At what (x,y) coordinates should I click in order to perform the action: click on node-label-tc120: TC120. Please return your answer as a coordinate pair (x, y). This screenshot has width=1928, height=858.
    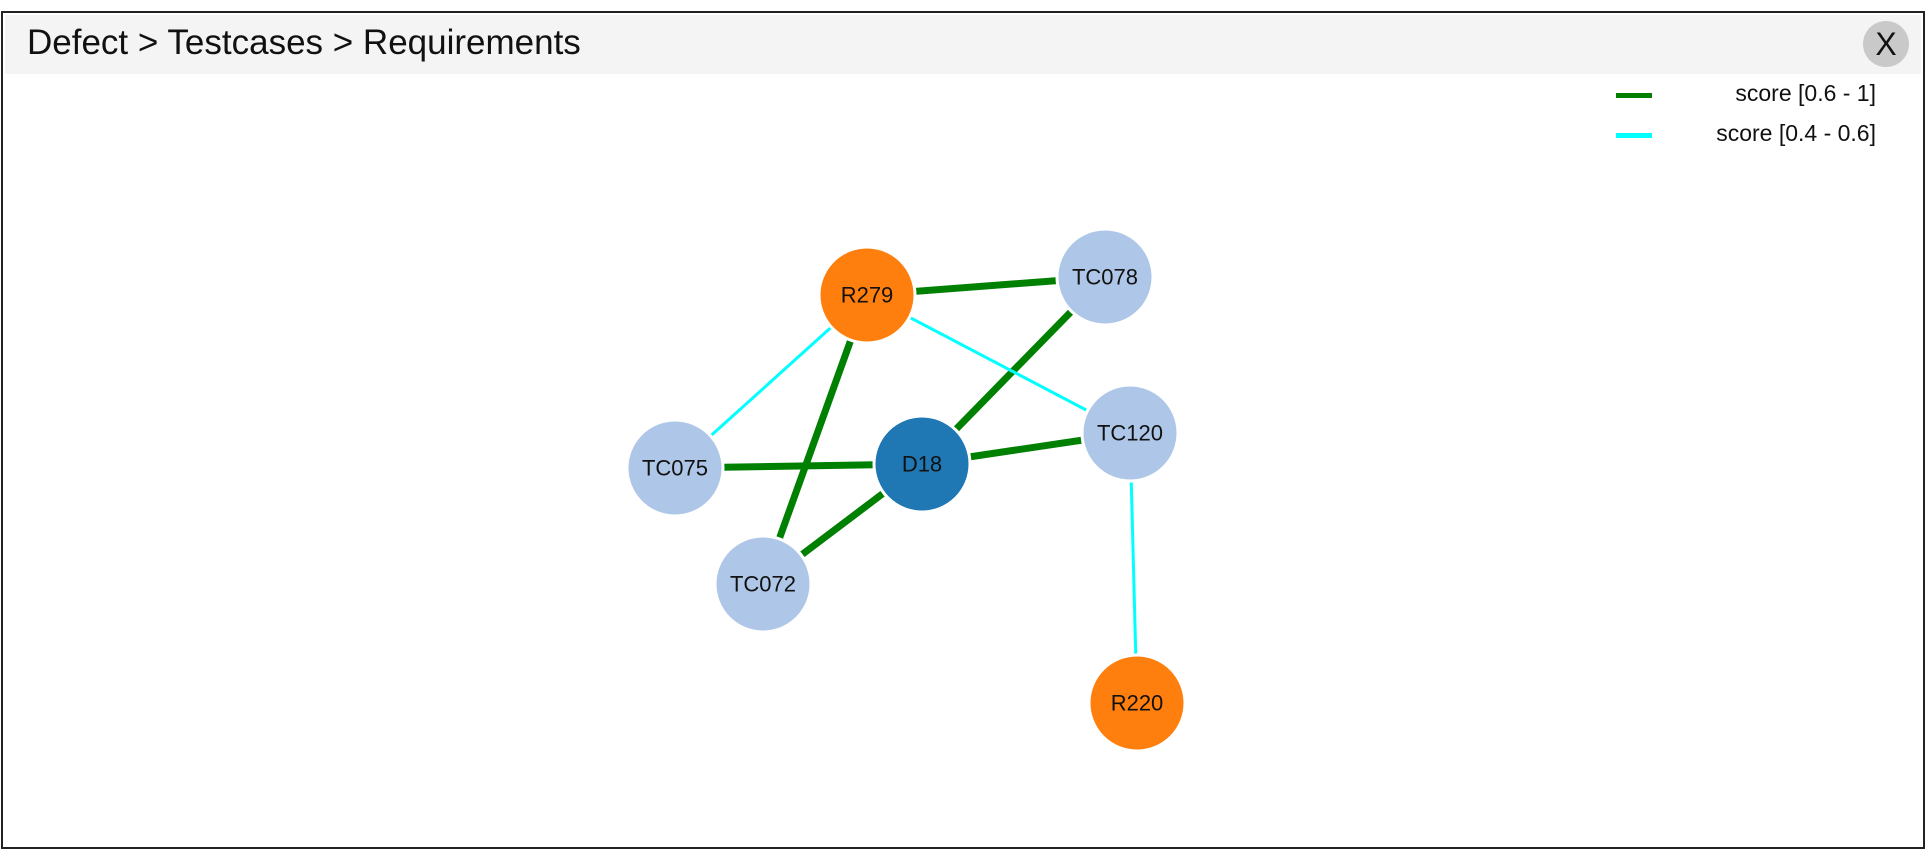
    Looking at the image, I should click on (1130, 433).